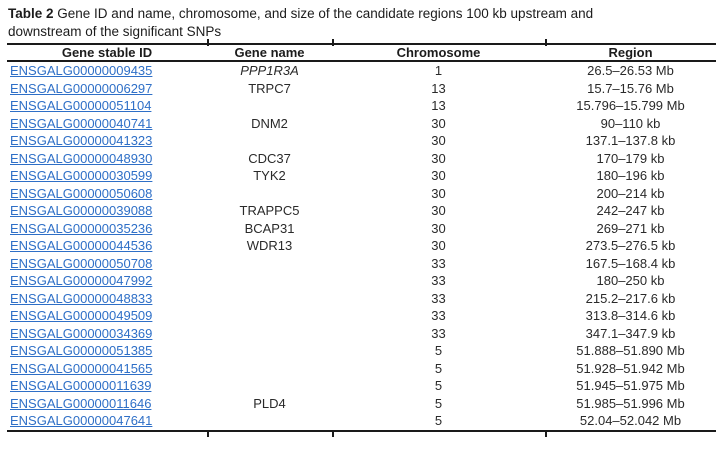 The width and height of the screenshot is (723, 451). Describe the element at coordinates (81, 123) in the screenshot. I see `gene-id-link: ENSGALG00000040741` at that location.